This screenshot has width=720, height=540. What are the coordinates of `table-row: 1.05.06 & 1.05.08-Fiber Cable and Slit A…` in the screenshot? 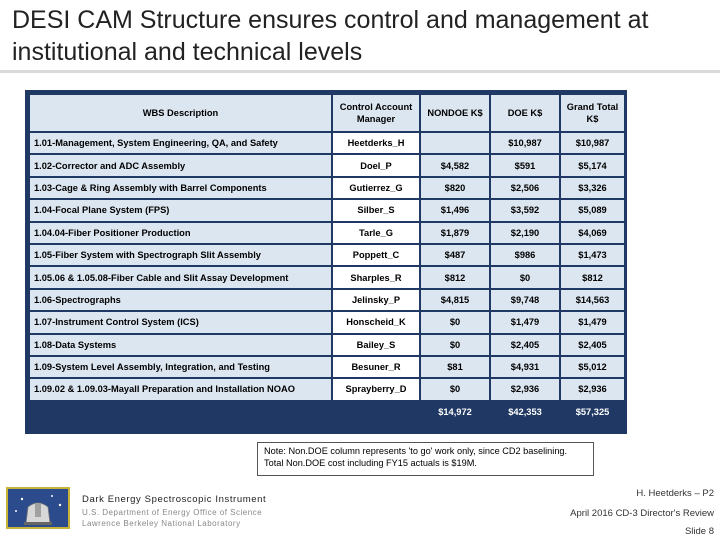 It's located at (327, 277).